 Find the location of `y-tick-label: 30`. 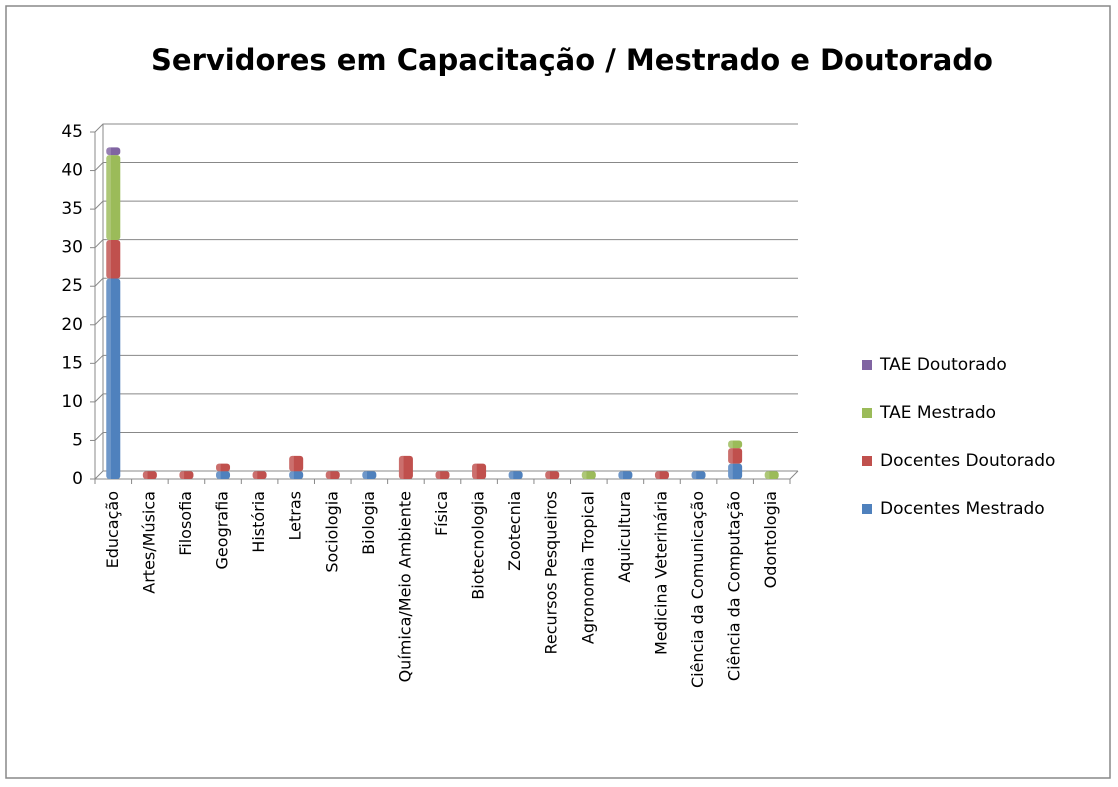

y-tick-label: 30 is located at coordinates (72, 248).